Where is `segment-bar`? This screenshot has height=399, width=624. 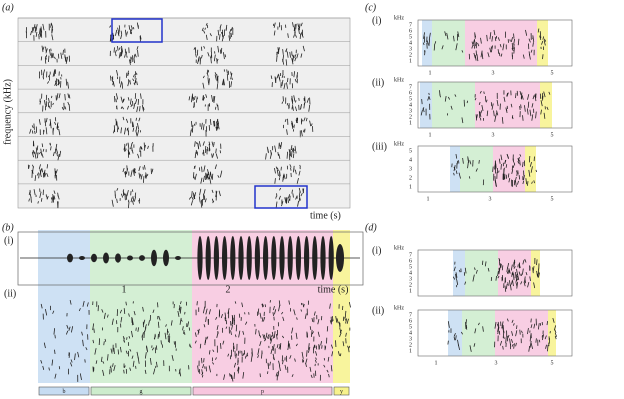 segment-bar is located at coordinates (341, 391).